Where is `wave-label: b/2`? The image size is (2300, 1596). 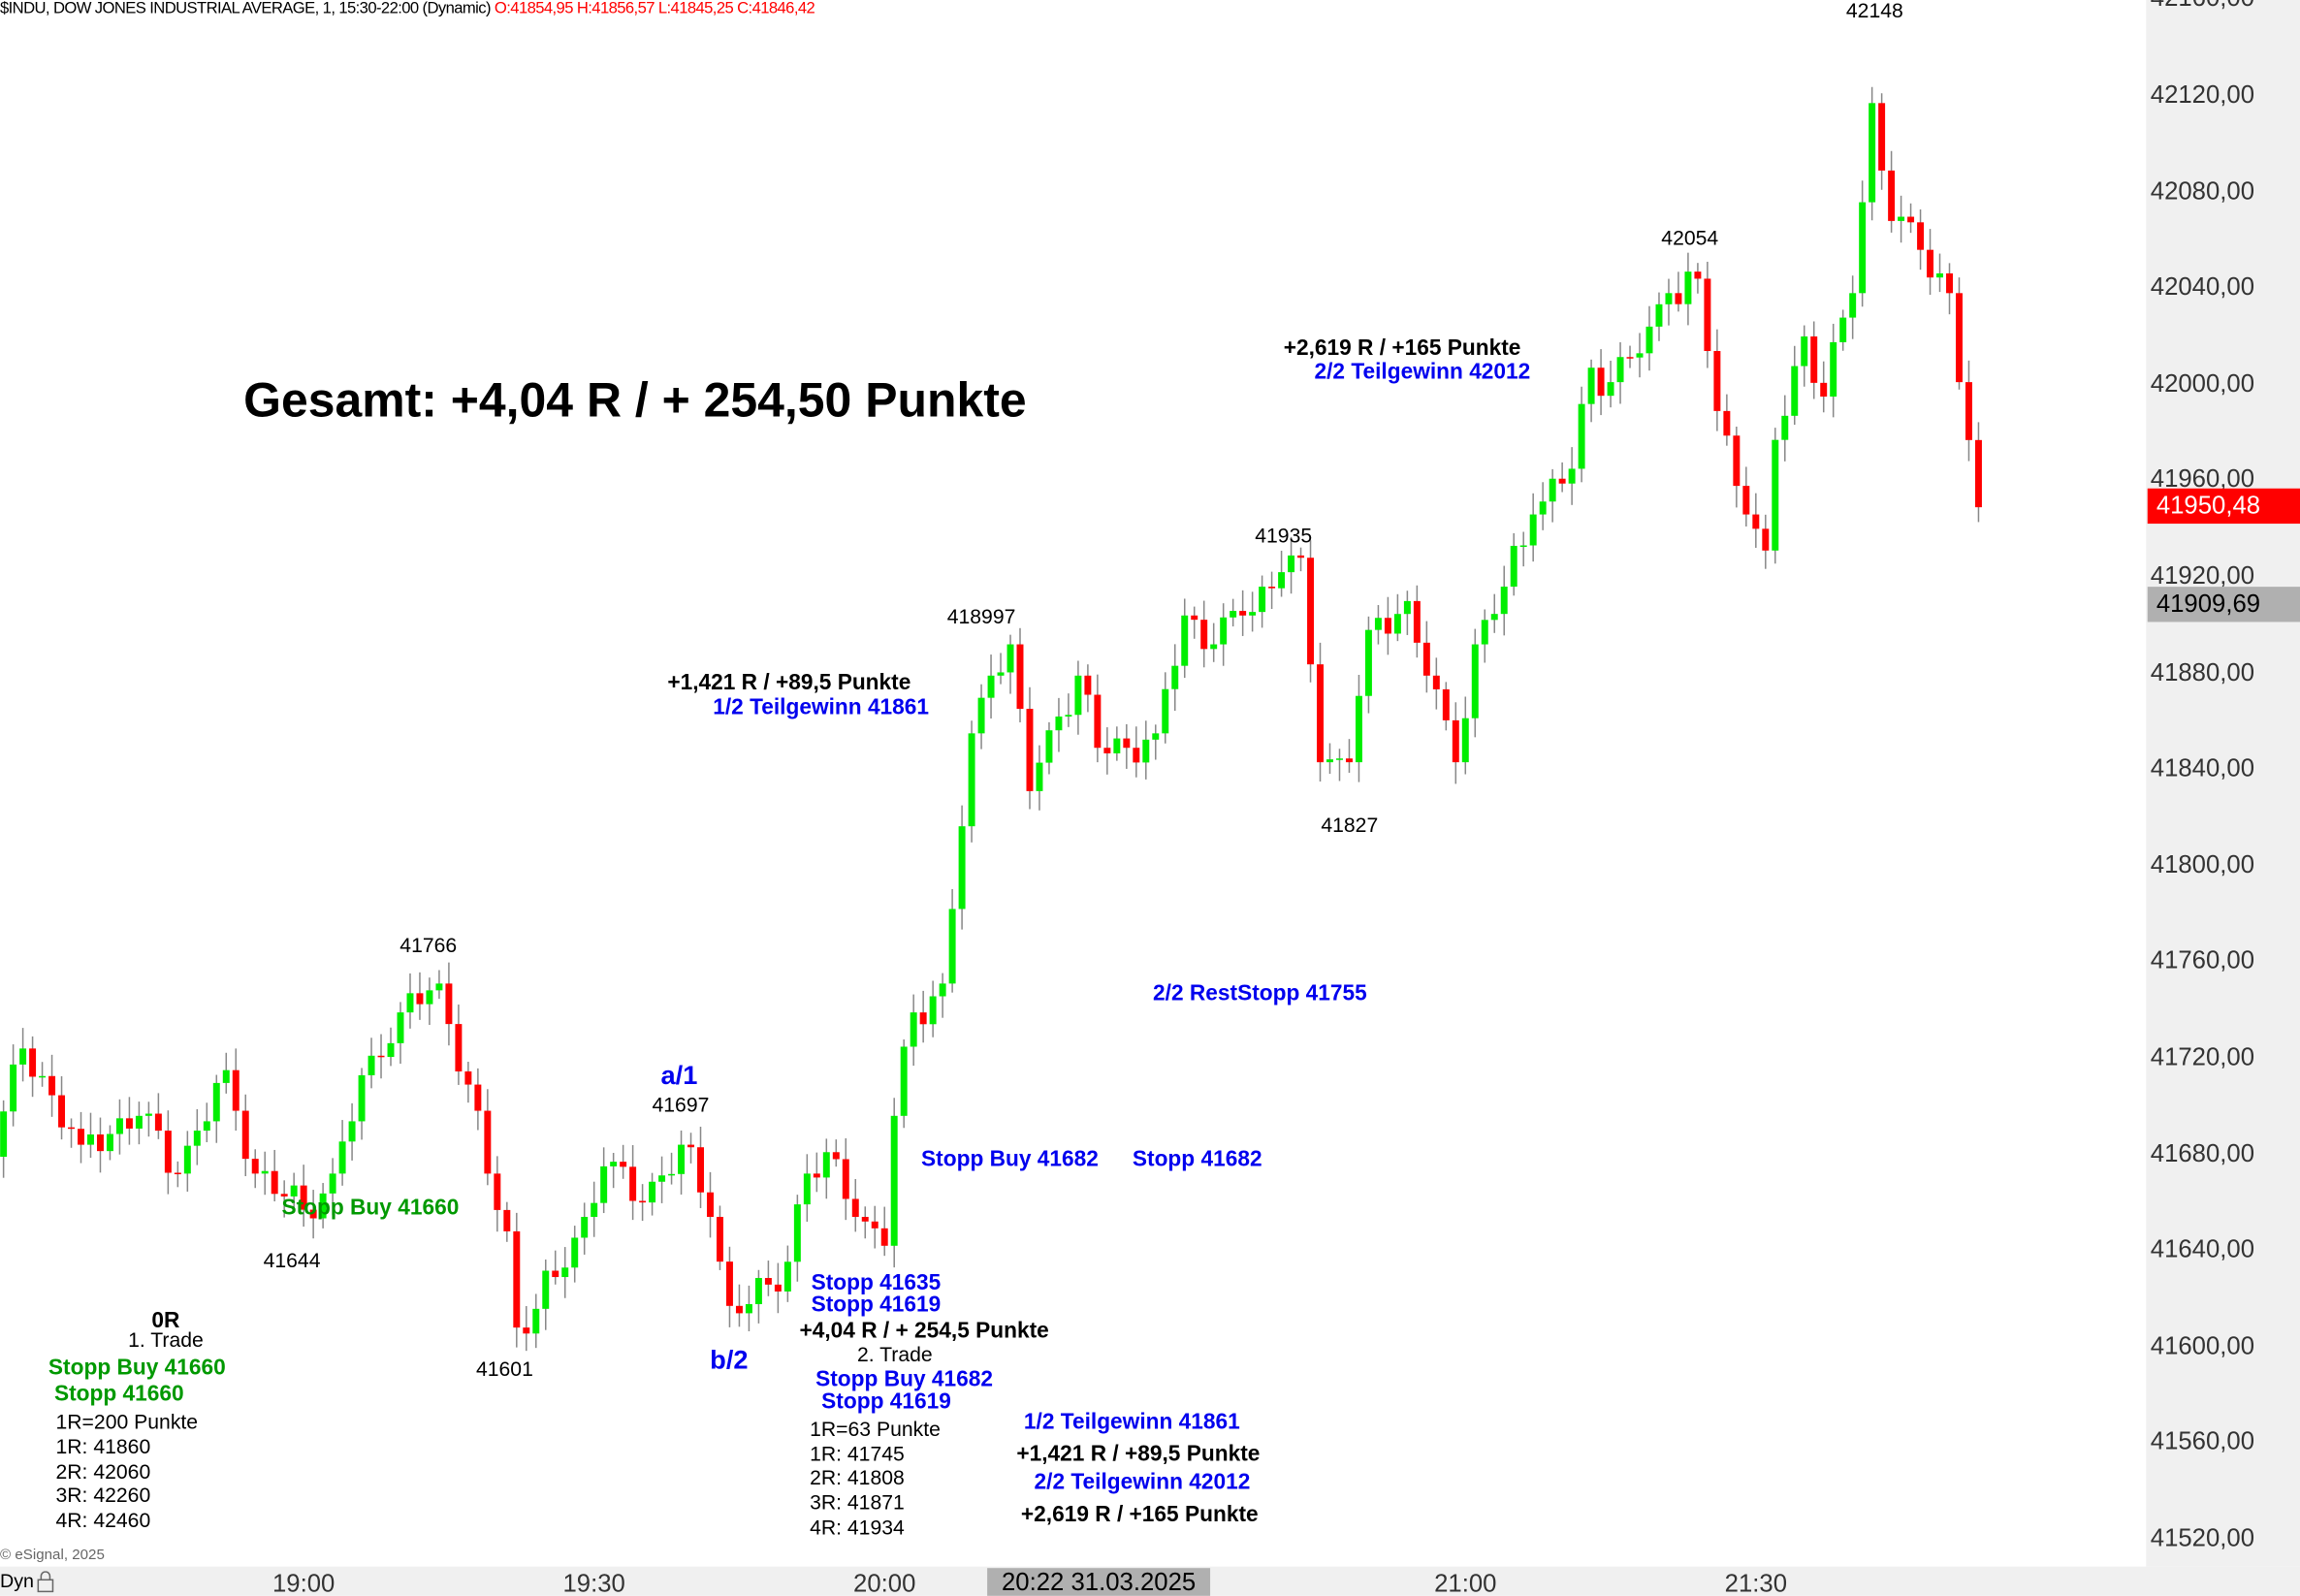
wave-label: b/2 is located at coordinates (729, 1360).